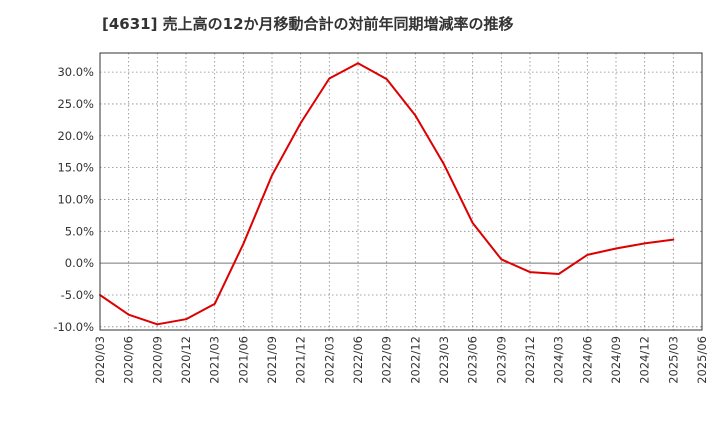 This screenshot has width=720, height=440. I want to click on x-tick-label: 2022/06, so click(358, 360).